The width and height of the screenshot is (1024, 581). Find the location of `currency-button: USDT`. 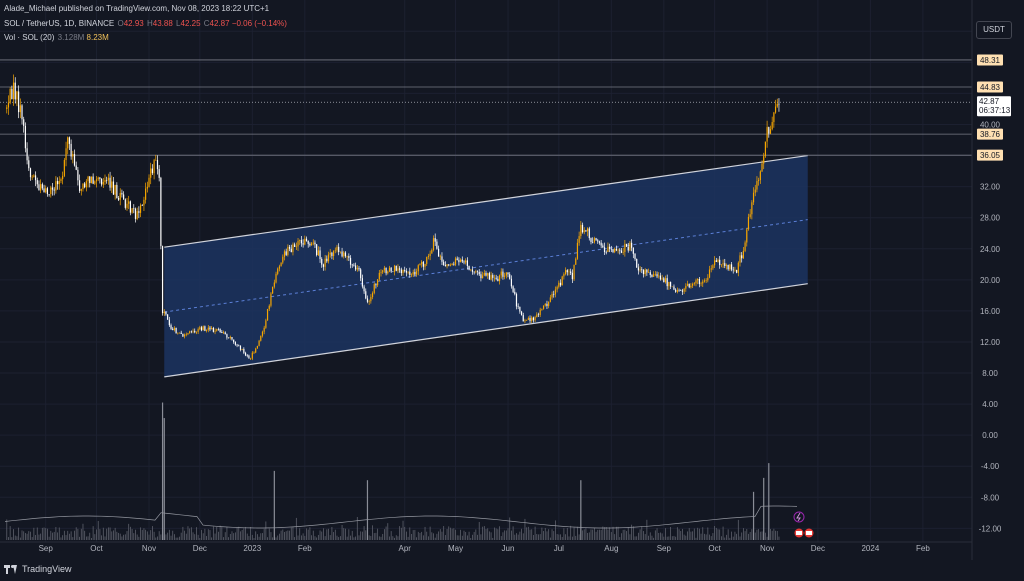

currency-button: USDT is located at coordinates (994, 30).